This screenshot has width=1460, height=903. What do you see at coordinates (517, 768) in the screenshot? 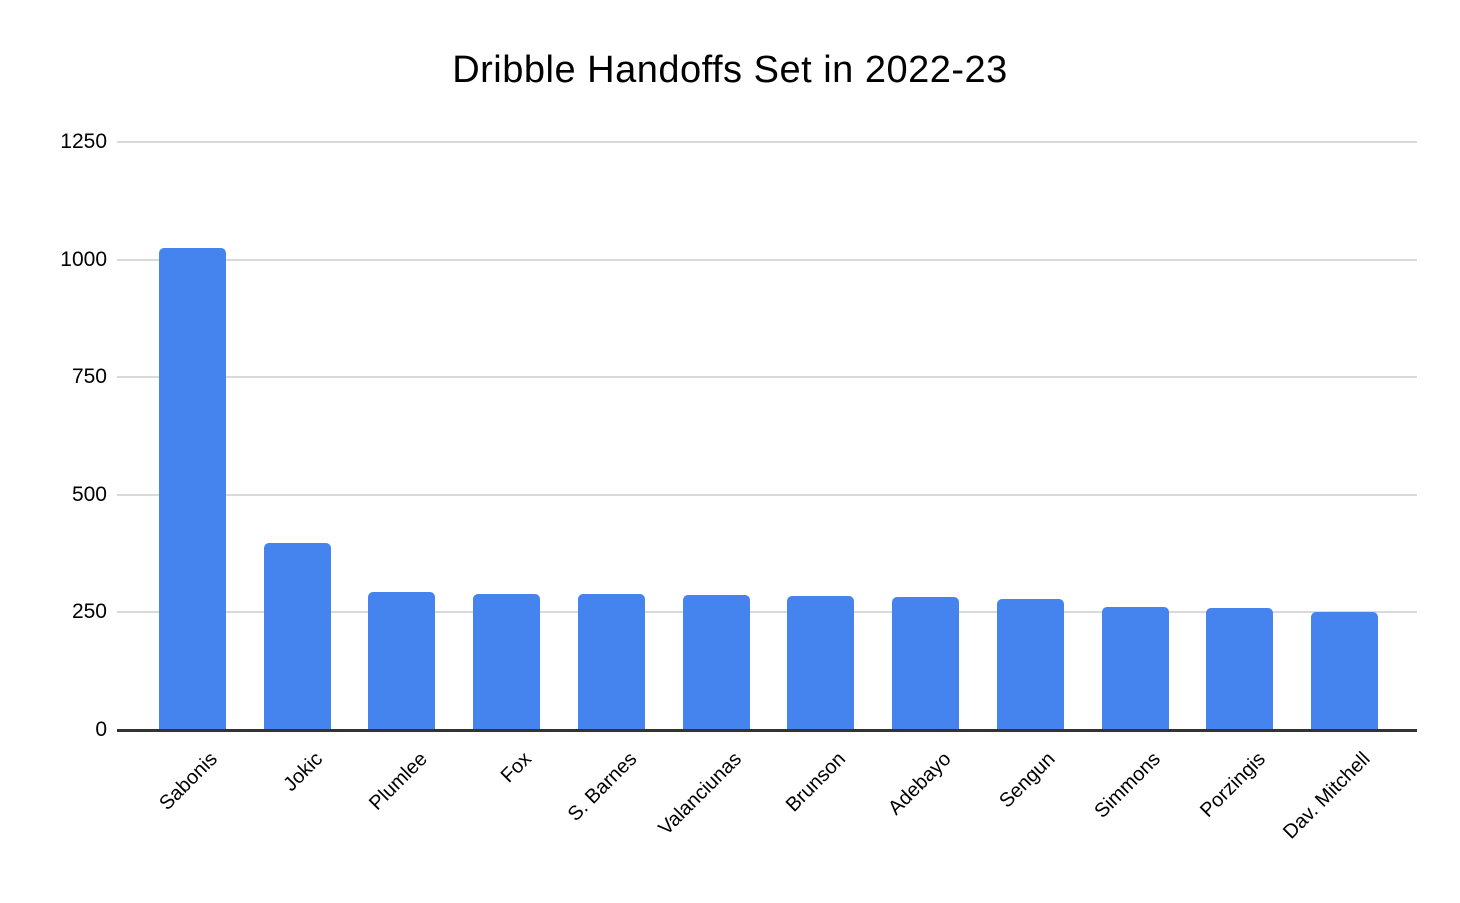
I see `x-axis-tick-label: Fox` at bounding box center [517, 768].